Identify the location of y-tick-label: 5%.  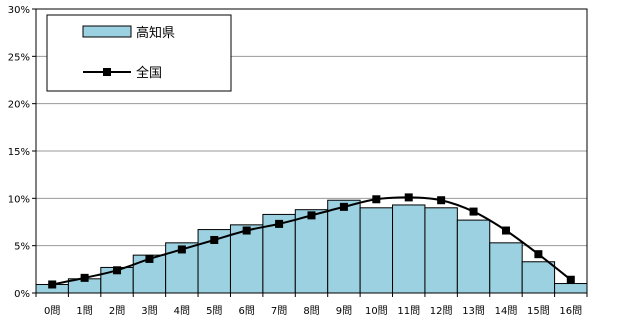
(22, 247).